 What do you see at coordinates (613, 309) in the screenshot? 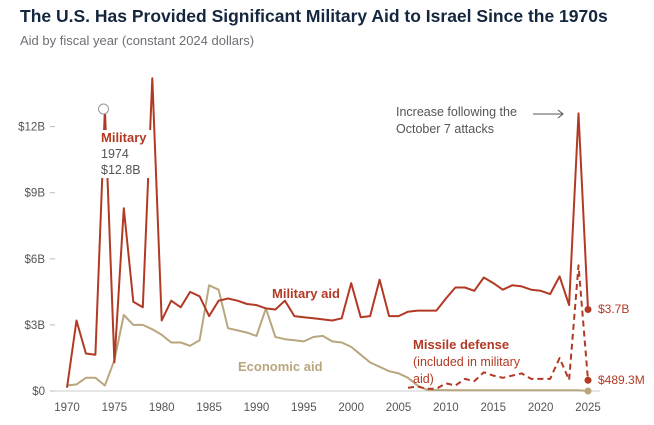
I see `end-label-military: $3.7B` at bounding box center [613, 309].